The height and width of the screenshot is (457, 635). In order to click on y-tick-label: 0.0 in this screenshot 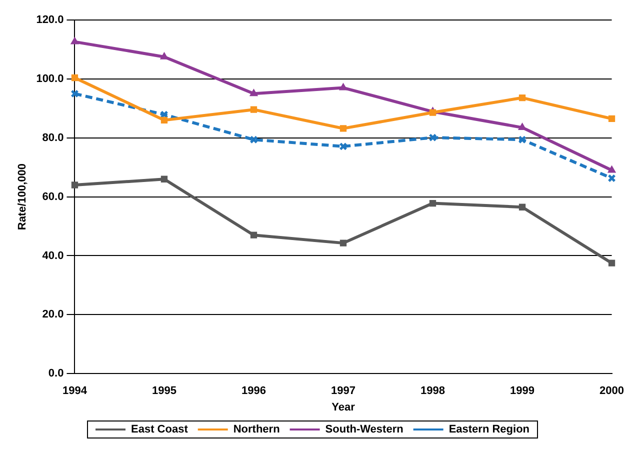, I will do `click(56, 374)`.